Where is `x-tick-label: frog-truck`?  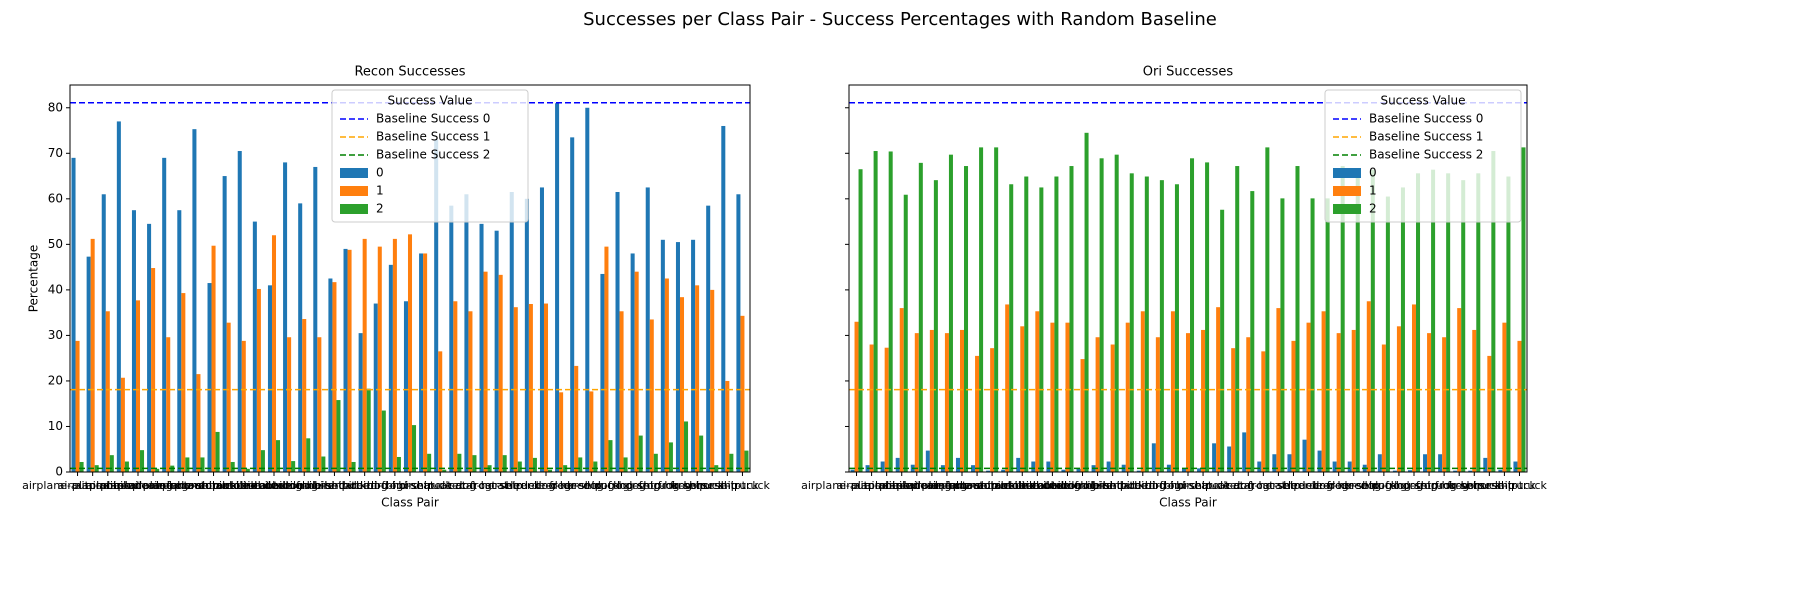
x-tick-label: frog-truck is located at coordinates (1474, 485).